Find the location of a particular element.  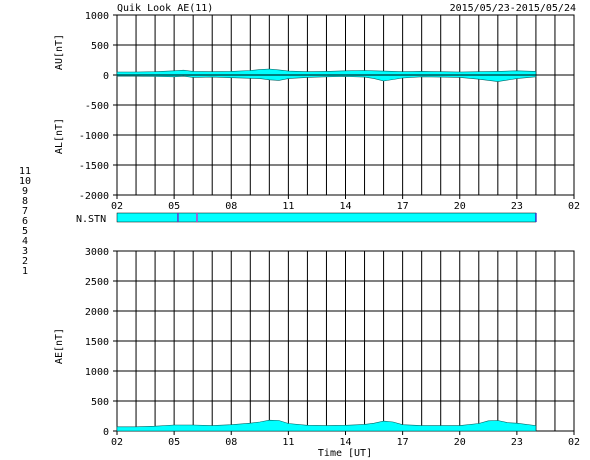

au-axis-label: AU[nT] is located at coordinates (59, 52).